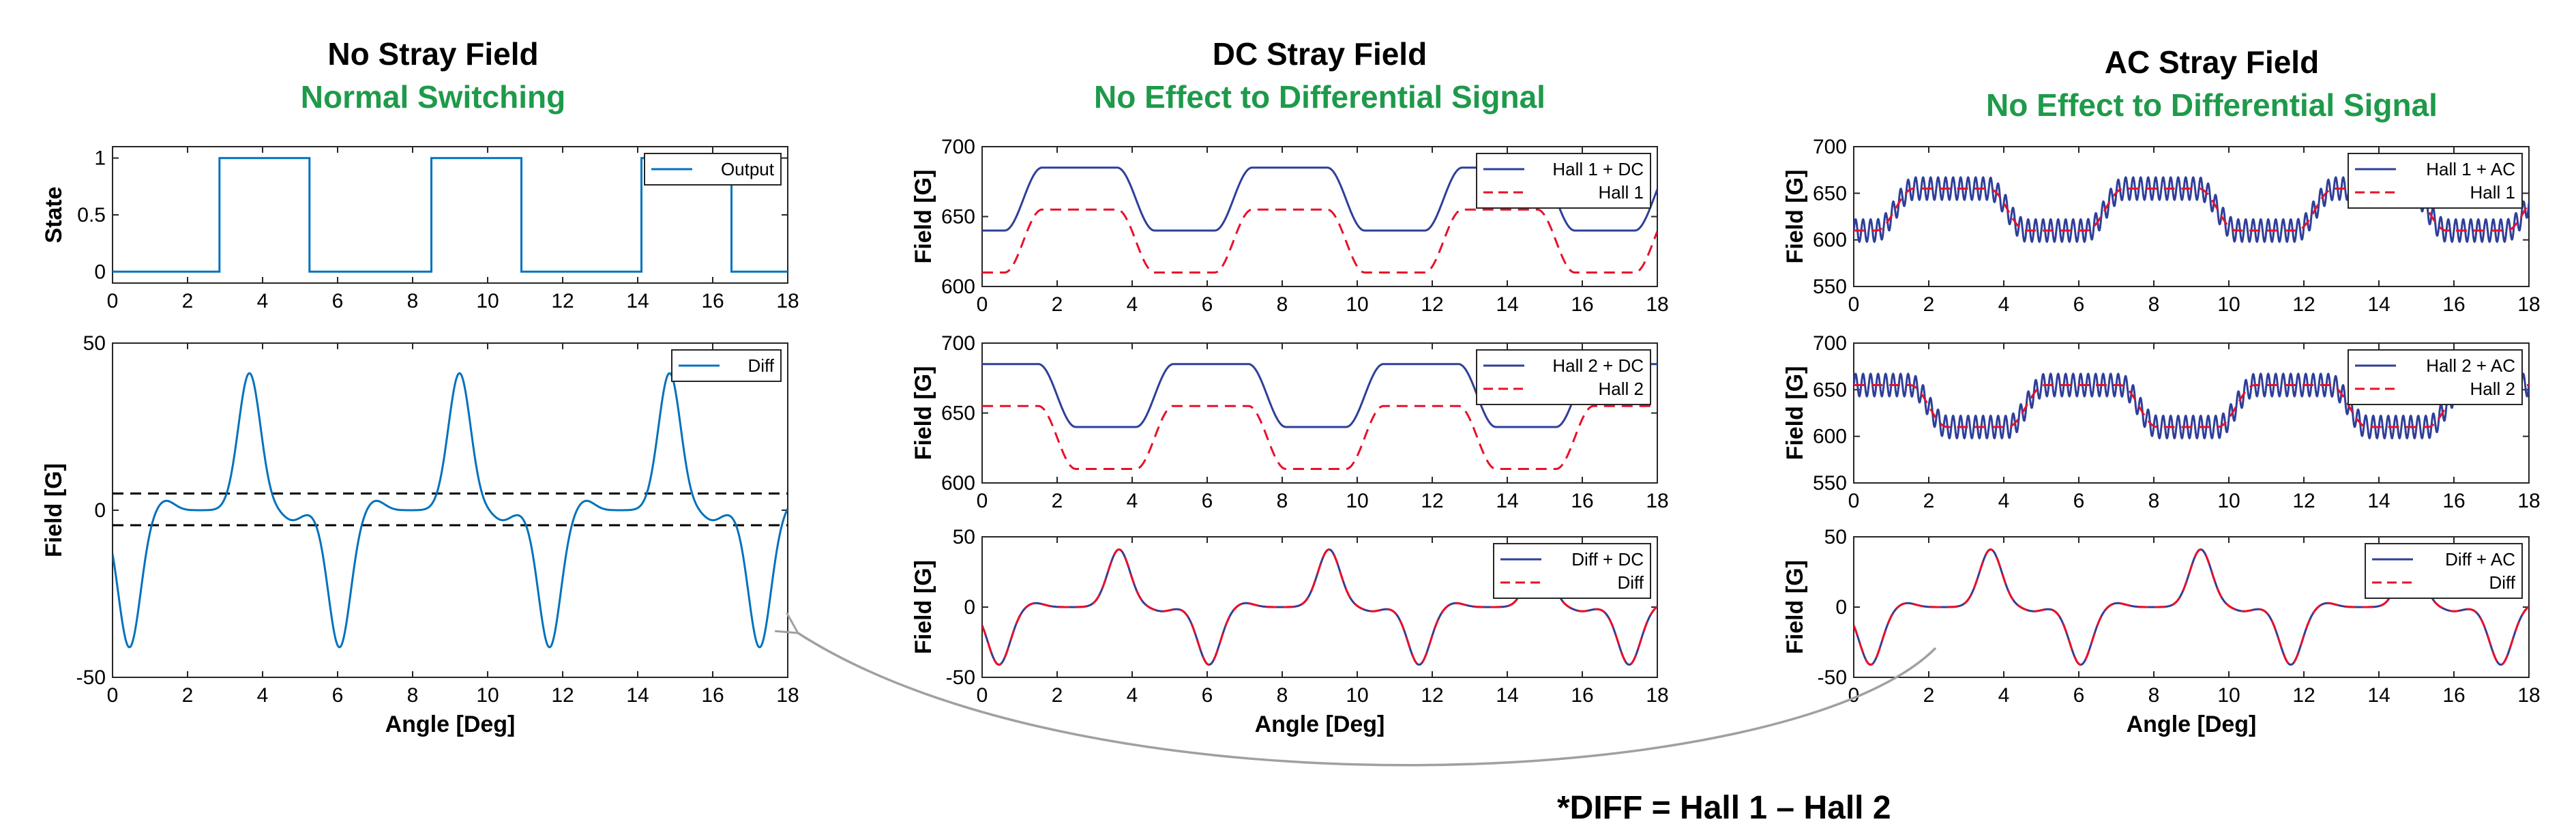 The width and height of the screenshot is (2576, 839). I want to click on legend: Output, so click(713, 169).